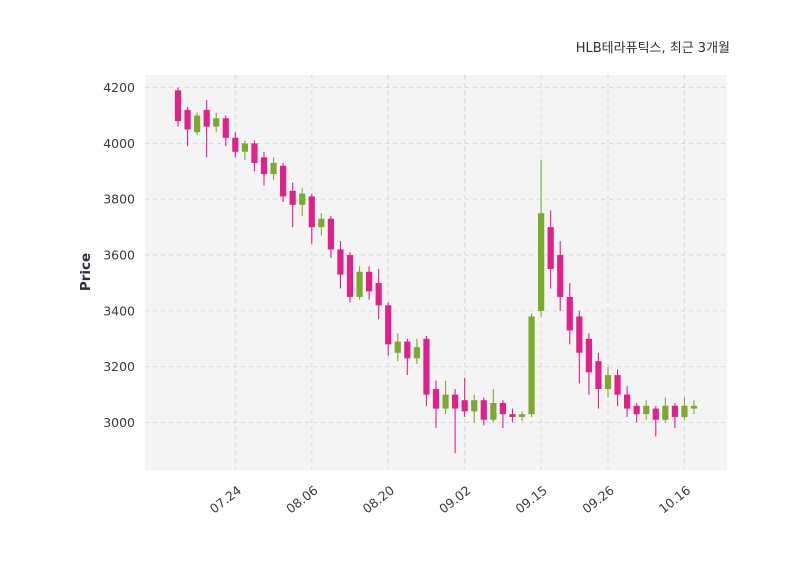  Describe the element at coordinates (653, 48) in the screenshot. I see `chart-title: HLB테라퓨틱스, 최근 3개월` at that location.